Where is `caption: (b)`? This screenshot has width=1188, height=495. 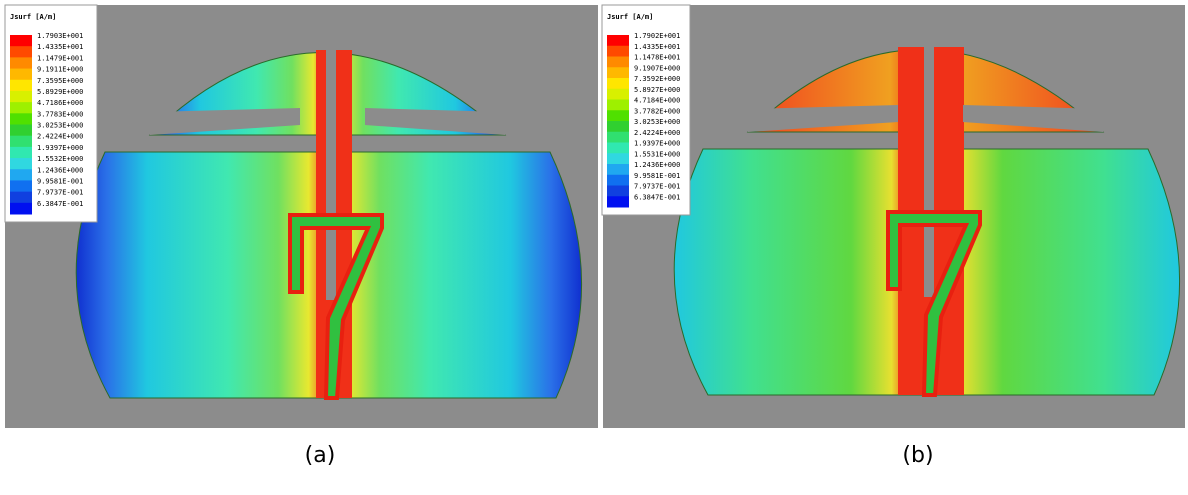 caption: (b) is located at coordinates (917, 455).